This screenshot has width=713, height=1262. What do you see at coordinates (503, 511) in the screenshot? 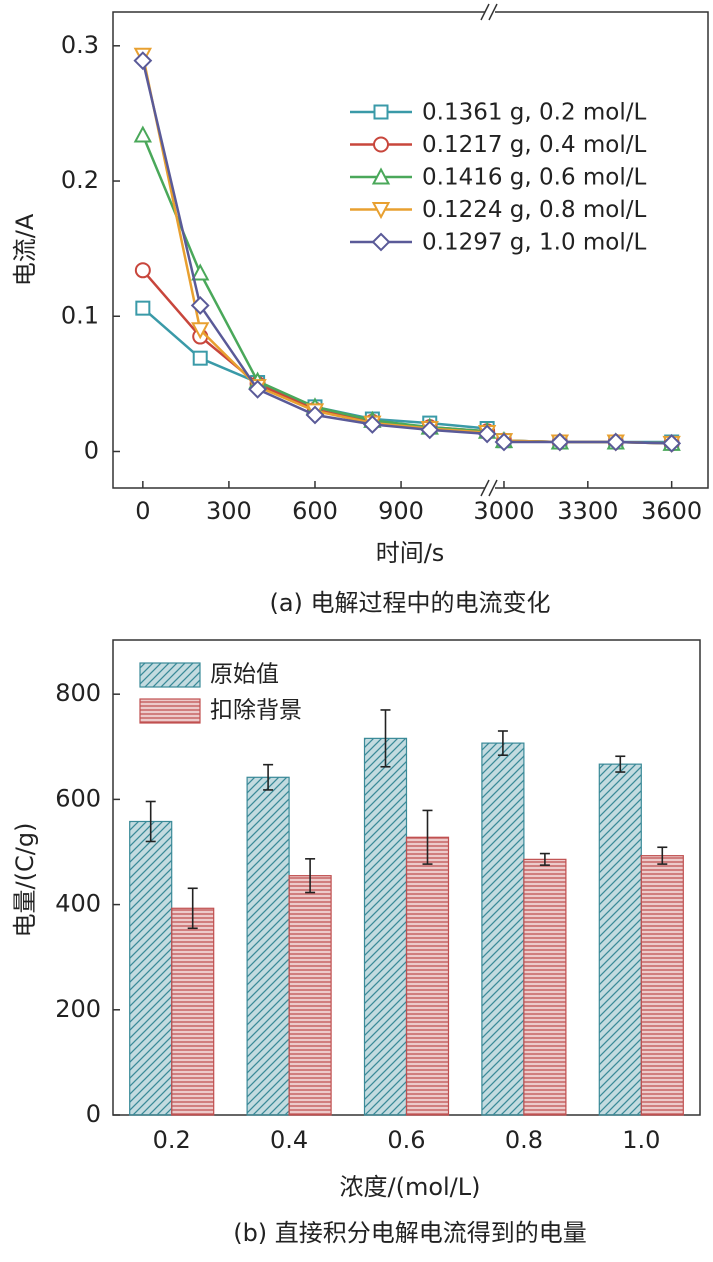
I see `x-tick-label: 3000` at bounding box center [503, 511].